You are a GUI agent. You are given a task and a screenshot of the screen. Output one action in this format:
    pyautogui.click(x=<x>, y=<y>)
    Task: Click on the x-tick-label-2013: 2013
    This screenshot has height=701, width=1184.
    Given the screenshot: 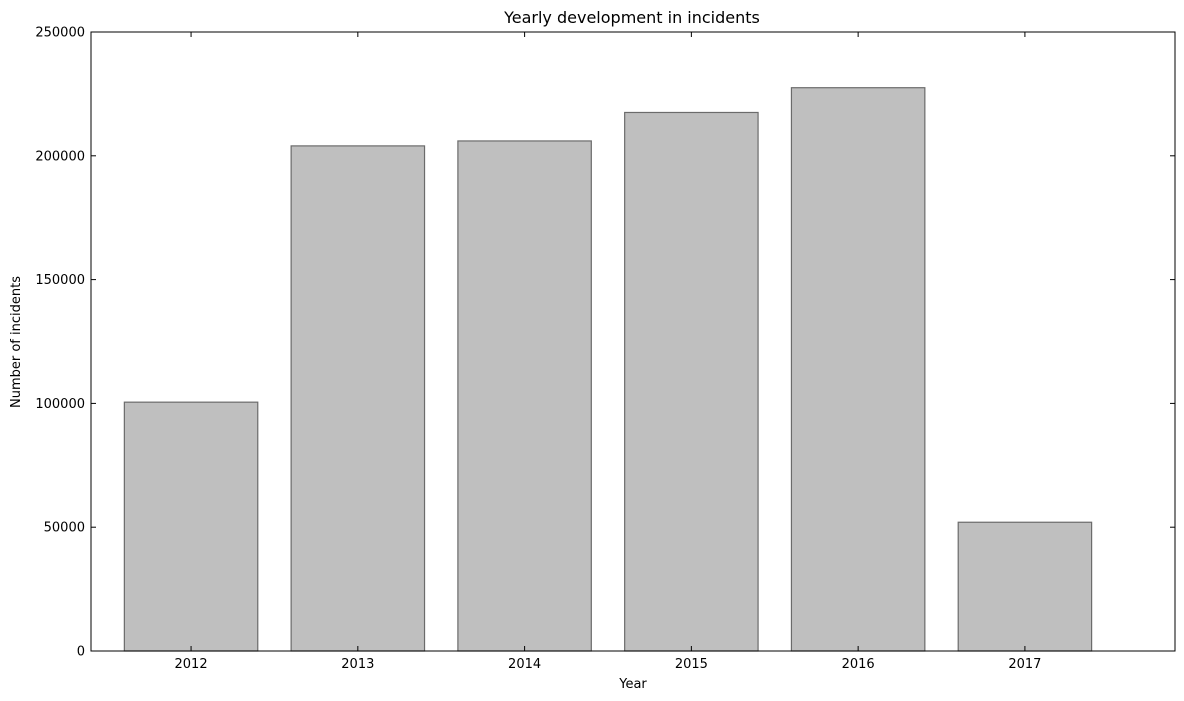 What is the action you would take?
    pyautogui.click(x=357, y=664)
    